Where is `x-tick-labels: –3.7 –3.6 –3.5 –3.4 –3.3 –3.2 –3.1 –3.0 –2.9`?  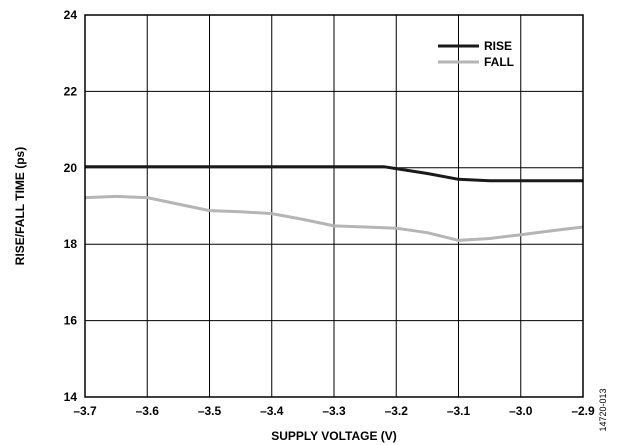 x-tick-labels: –3.7 –3.6 –3.5 –3.4 –3.3 –3.2 –3.1 –3.0 –2.9 is located at coordinates (334, 411).